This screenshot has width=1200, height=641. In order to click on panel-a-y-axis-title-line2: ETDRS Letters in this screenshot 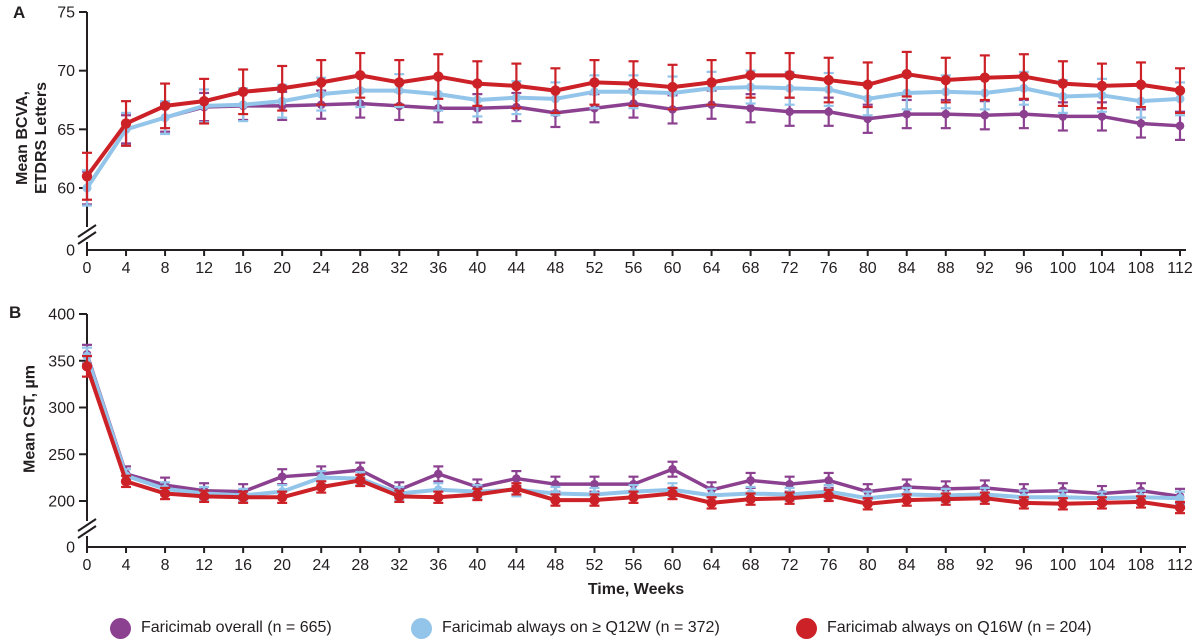, I will do `click(41, 138)`.